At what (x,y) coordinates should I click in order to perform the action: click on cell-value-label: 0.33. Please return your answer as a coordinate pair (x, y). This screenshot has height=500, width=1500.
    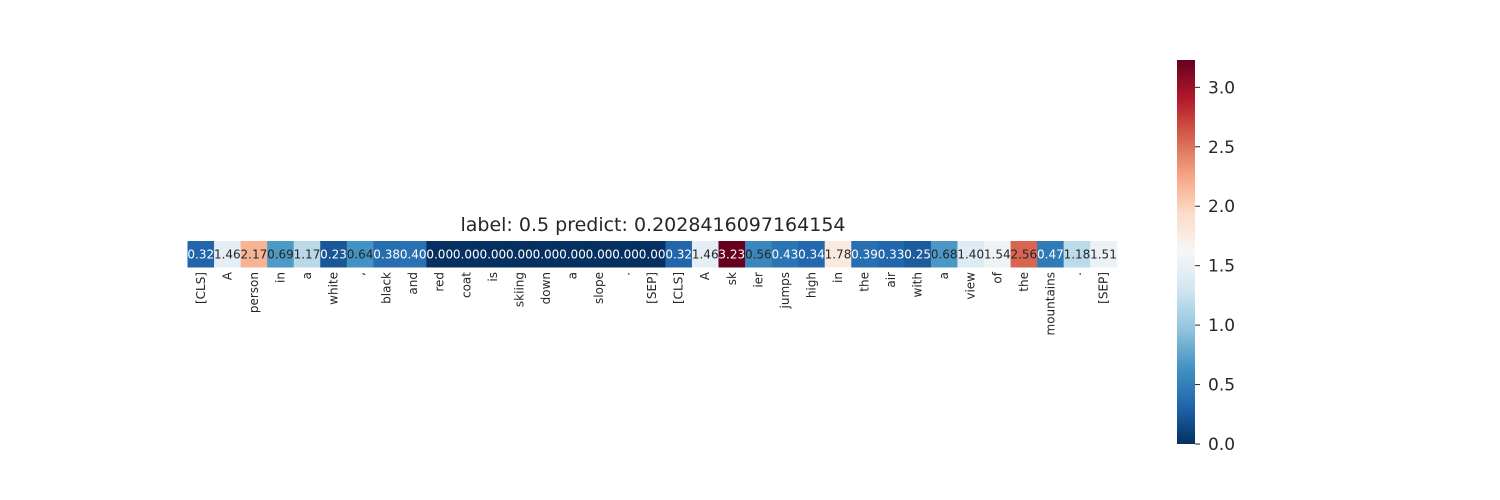
    Looking at the image, I should click on (891, 254).